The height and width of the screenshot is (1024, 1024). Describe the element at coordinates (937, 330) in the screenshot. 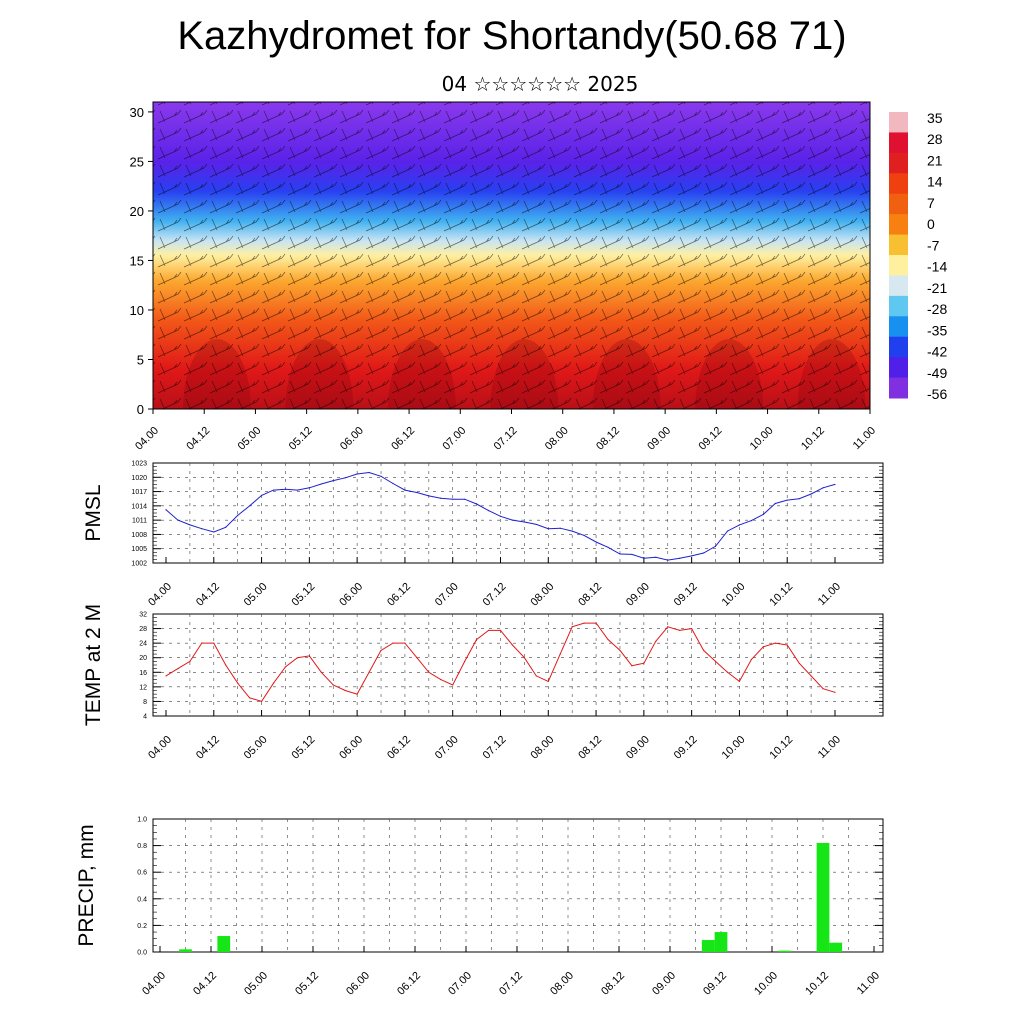

I see `colorbar-label: -35` at that location.